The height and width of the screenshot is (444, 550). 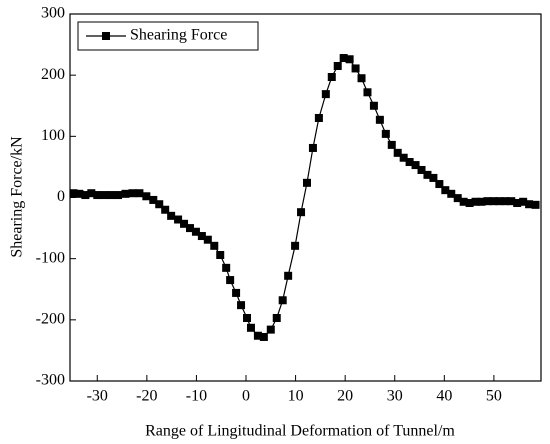 What do you see at coordinates (50, 319) in the screenshot?
I see `y-tick-label: -200` at bounding box center [50, 319].